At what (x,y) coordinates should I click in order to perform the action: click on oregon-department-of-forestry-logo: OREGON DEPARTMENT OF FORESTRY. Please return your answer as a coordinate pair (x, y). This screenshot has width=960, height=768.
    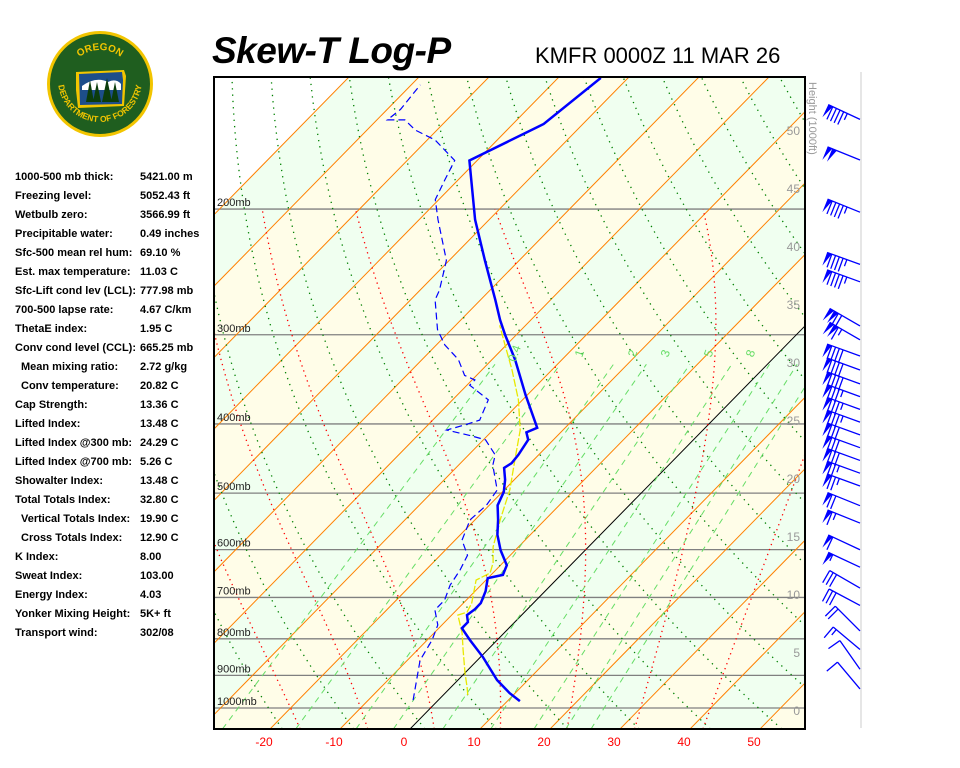
    Looking at the image, I should click on (100, 84).